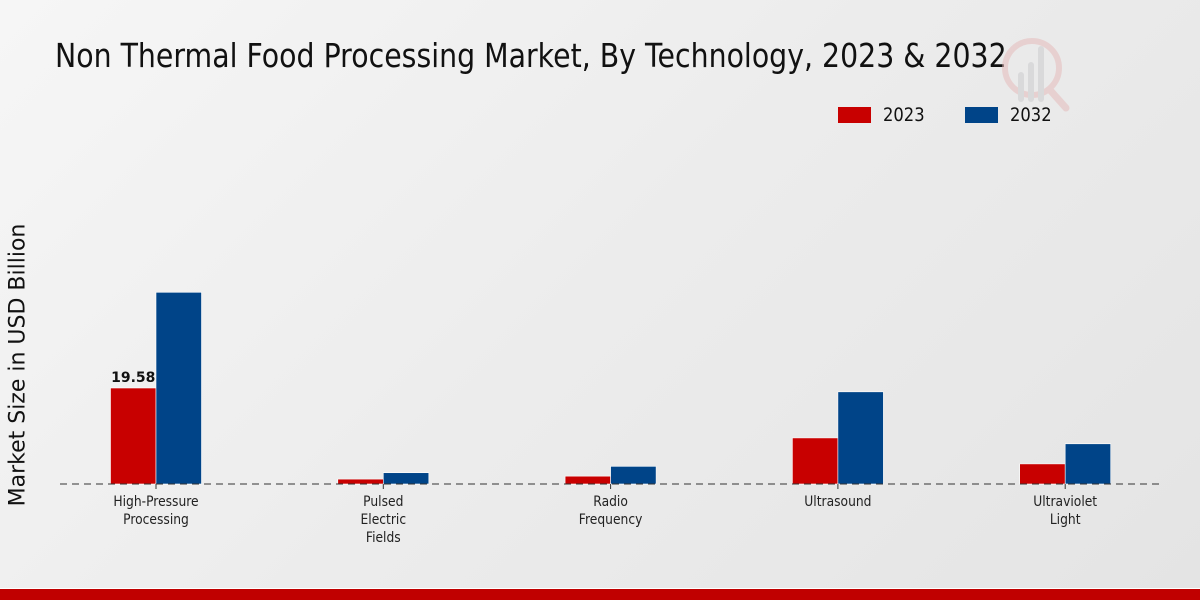  What do you see at coordinates (611, 520) in the screenshot?
I see `x-tick-label: Frequency` at bounding box center [611, 520].